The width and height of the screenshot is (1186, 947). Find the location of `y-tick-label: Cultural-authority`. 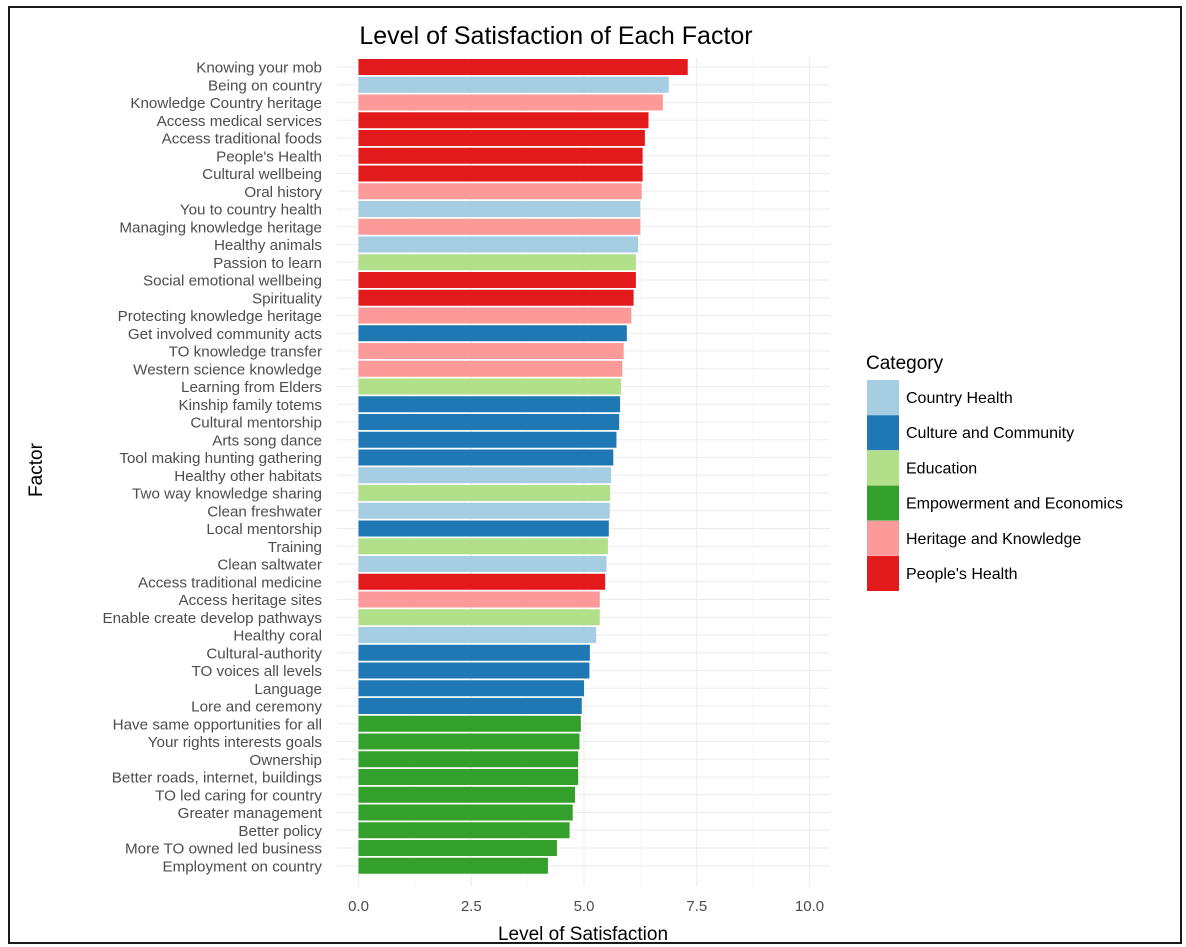

y-tick-label: Cultural-authority is located at coordinates (264, 653).